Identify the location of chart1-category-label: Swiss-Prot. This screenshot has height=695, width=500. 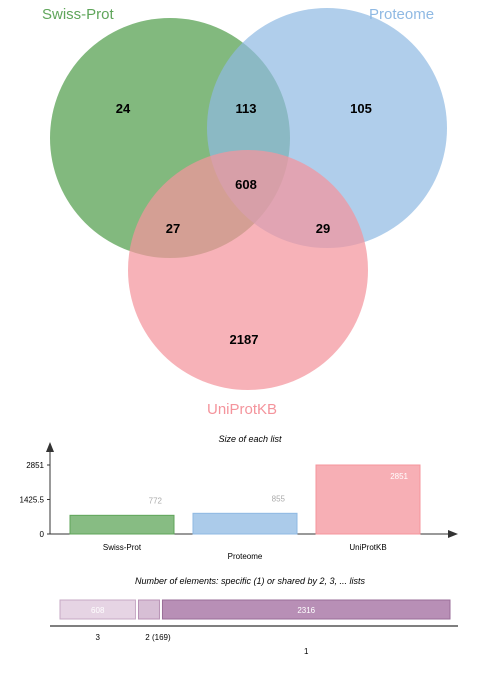
(122, 547).